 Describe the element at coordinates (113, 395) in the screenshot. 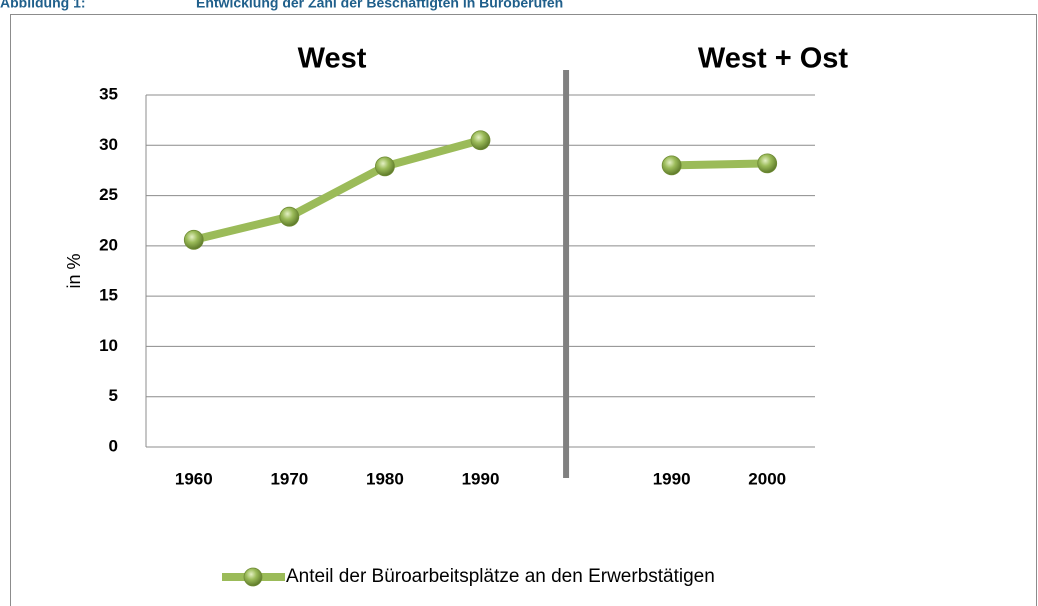

I see `y-tick-label: 5` at that location.